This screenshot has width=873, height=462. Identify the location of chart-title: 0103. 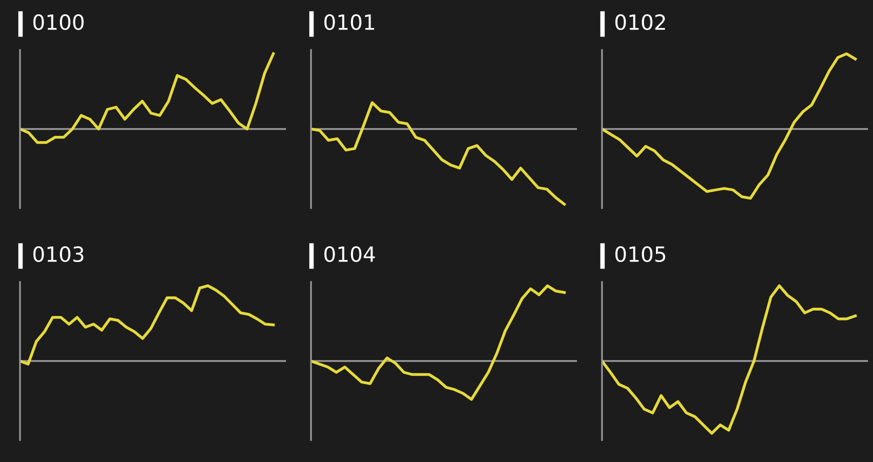
(58, 254).